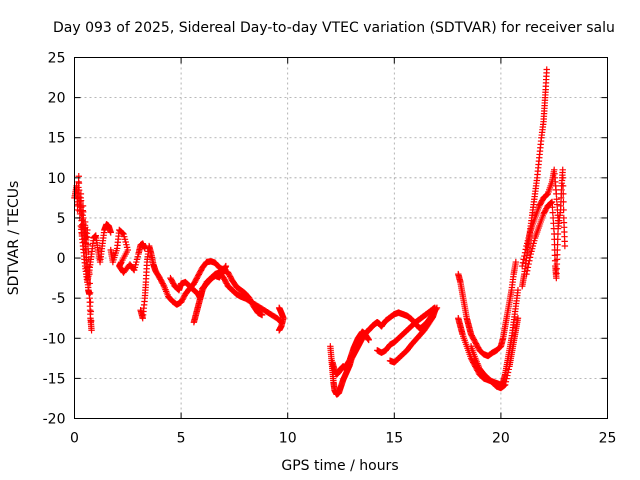  Describe the element at coordinates (54, 339) in the screenshot. I see `y-tick-label: -10` at that location.